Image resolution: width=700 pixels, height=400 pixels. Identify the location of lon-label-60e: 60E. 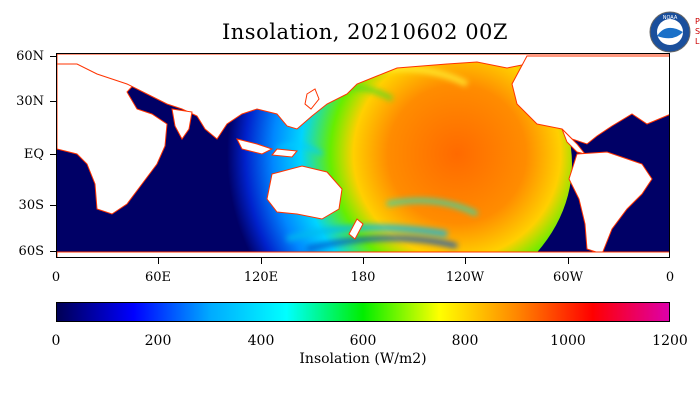
(158, 277).